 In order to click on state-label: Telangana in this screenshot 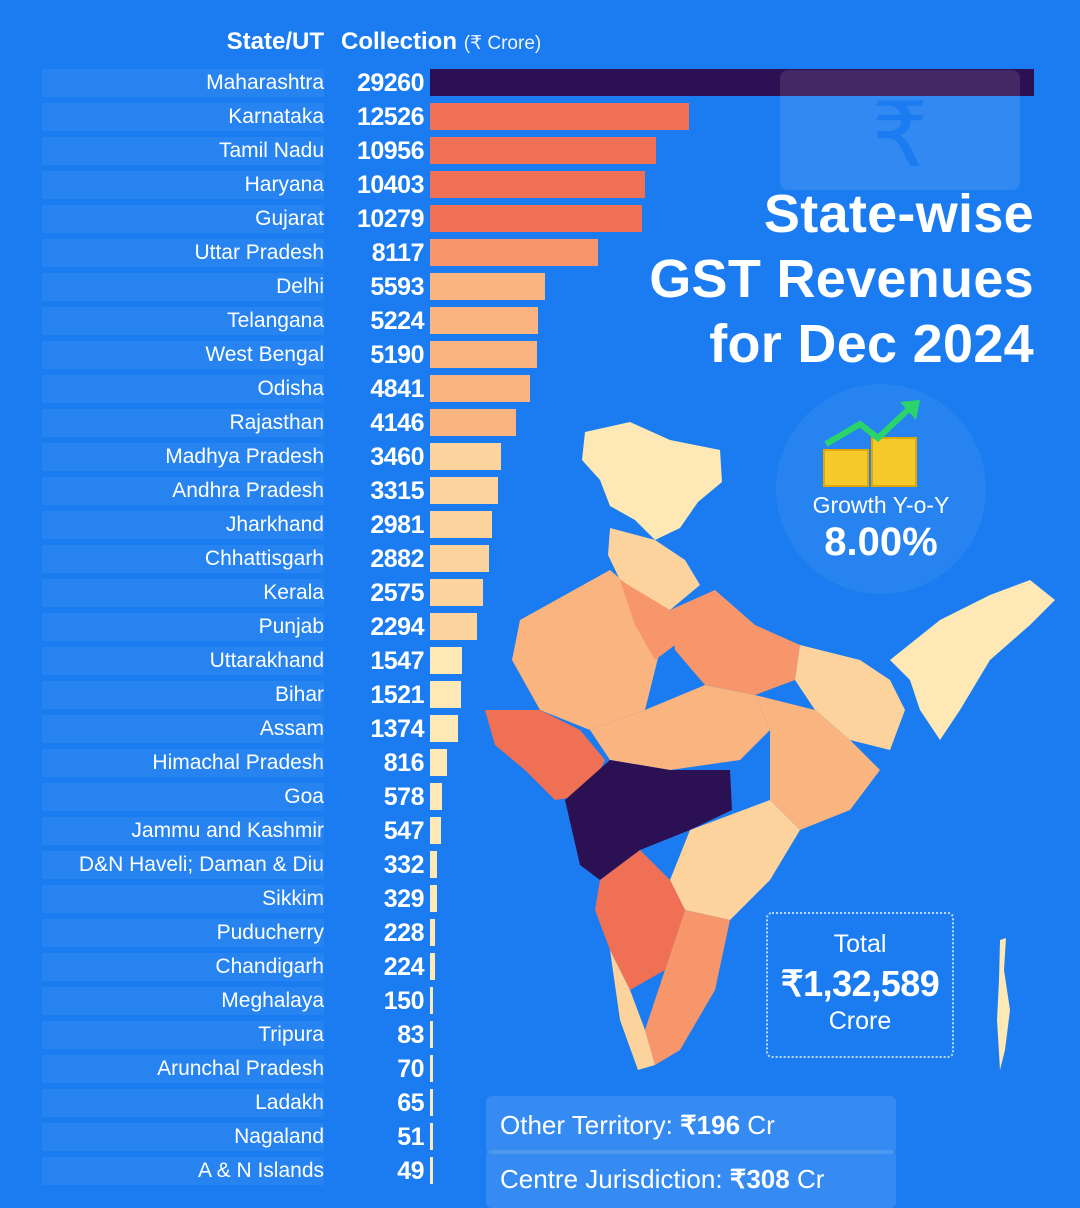, I will do `click(275, 320)`.